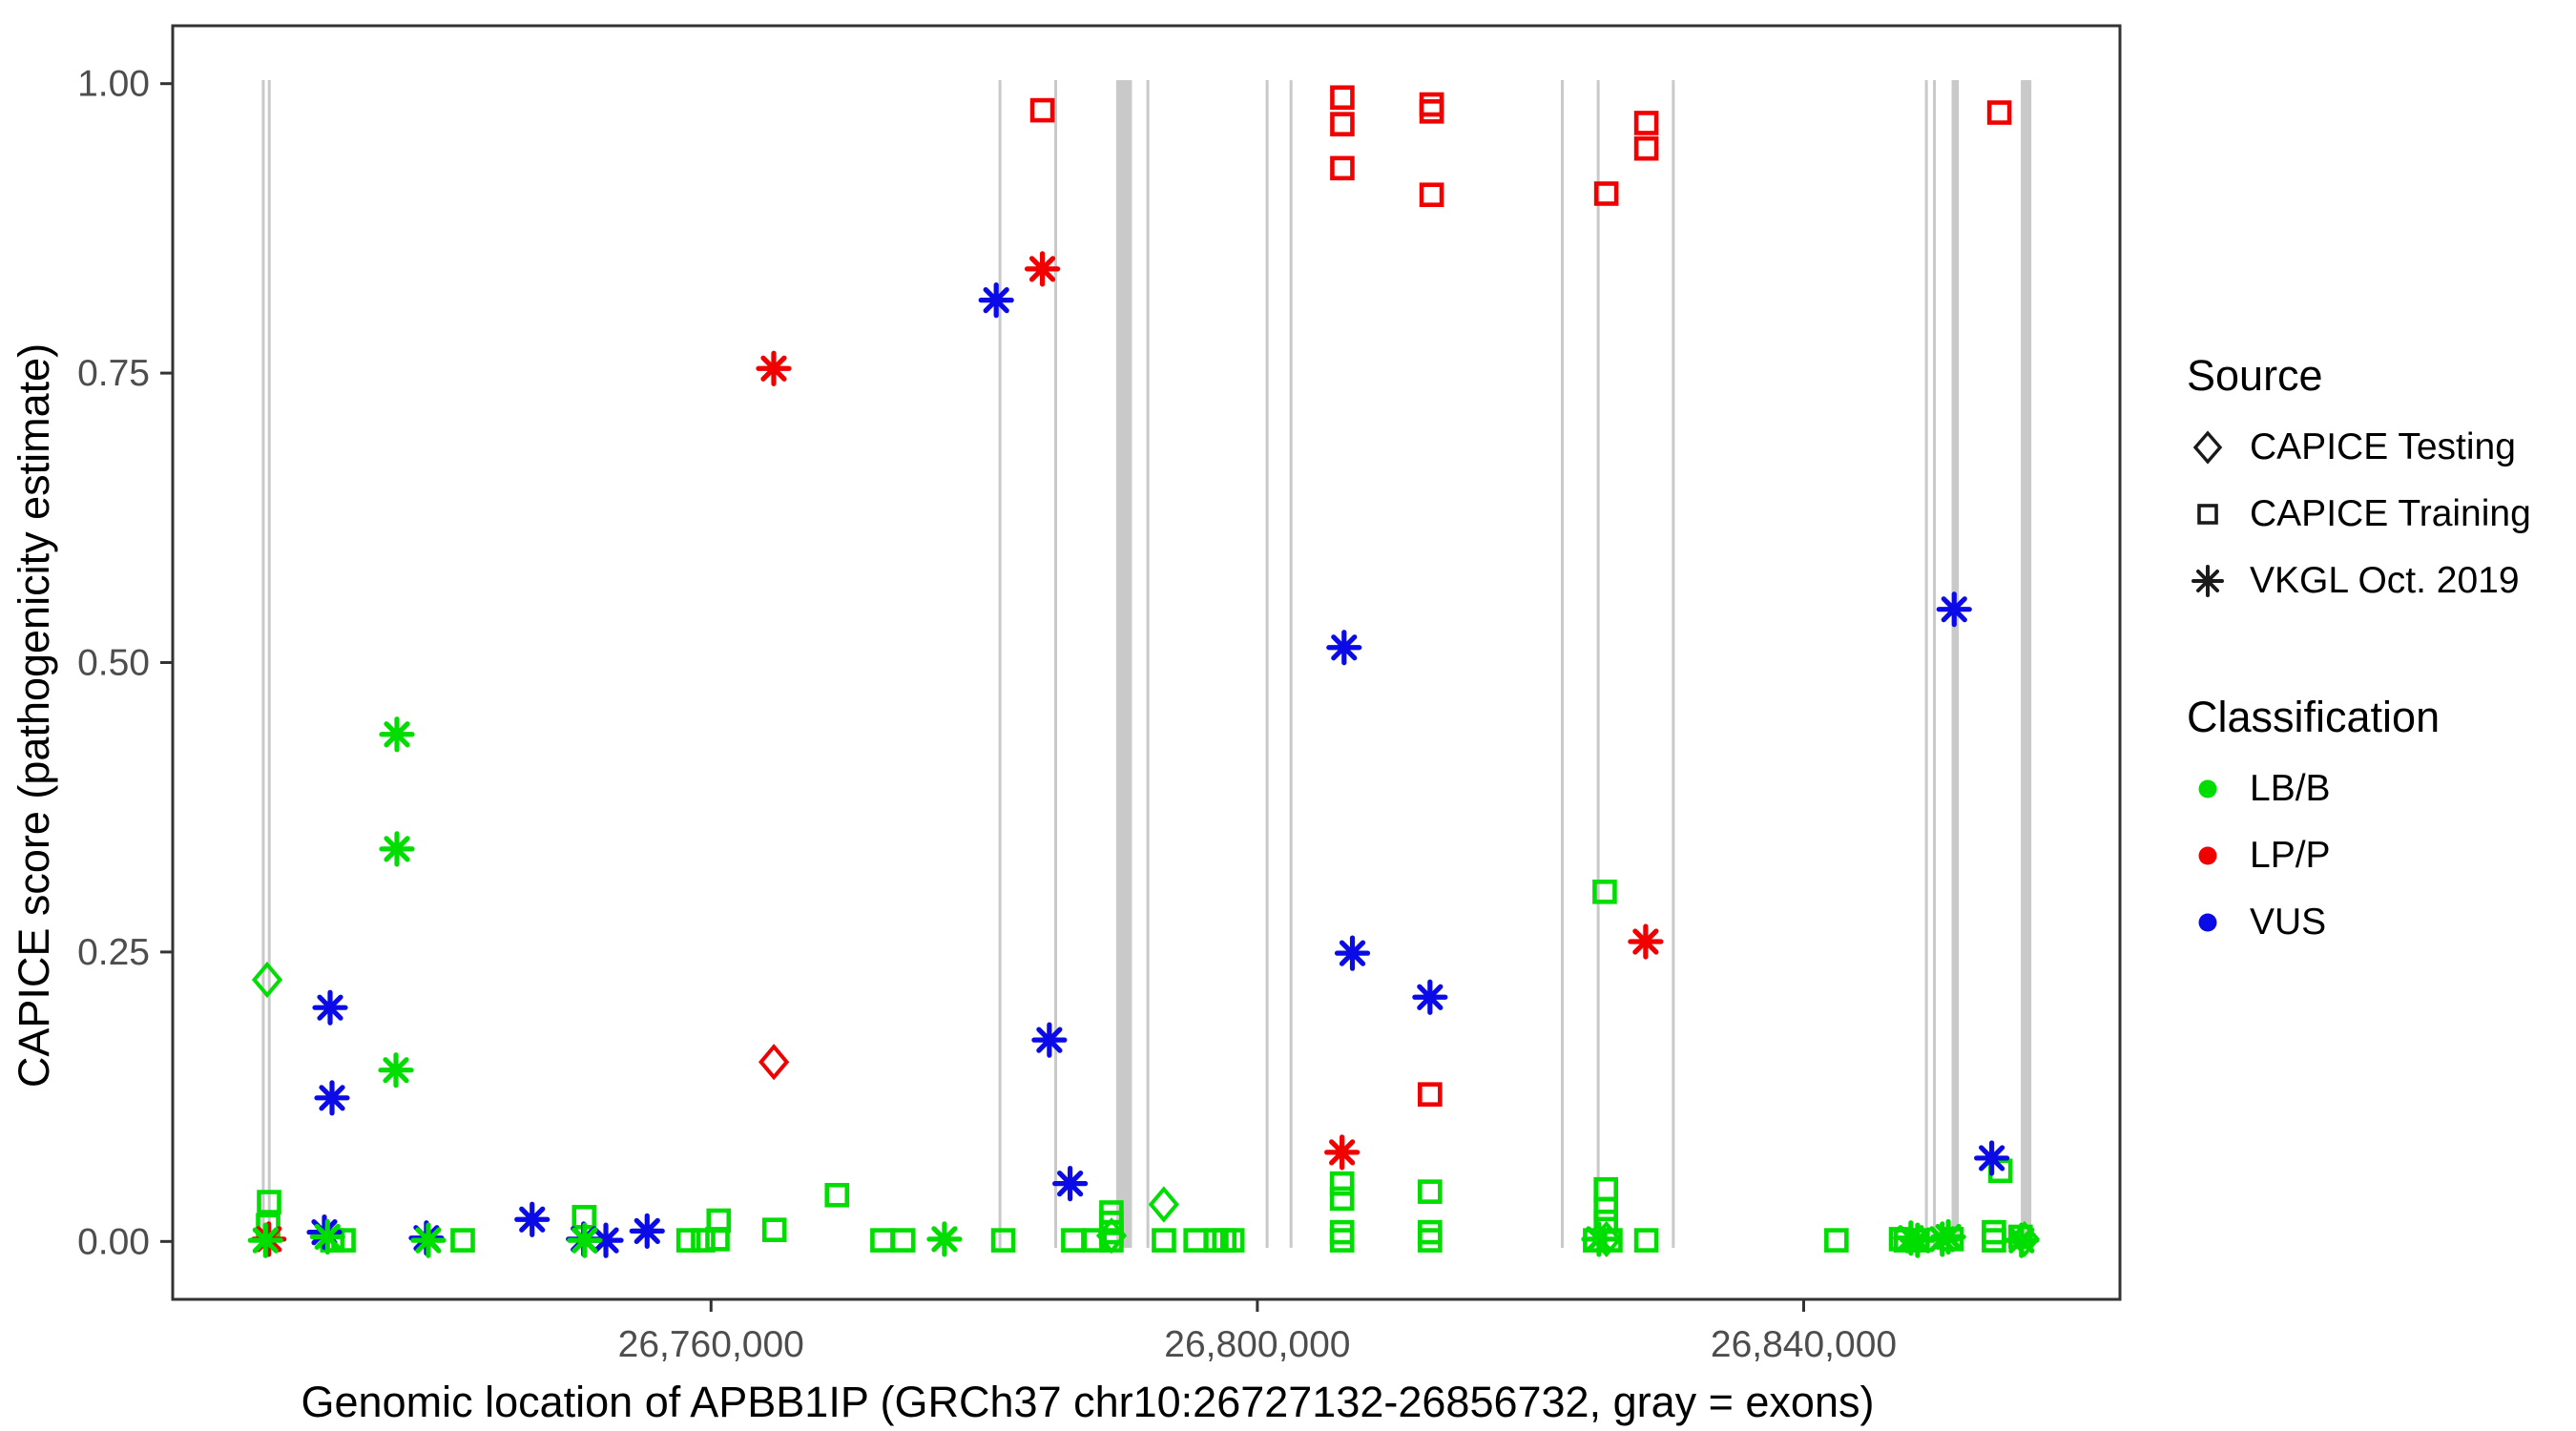 Image resolution: width=2576 pixels, height=1431 pixels. What do you see at coordinates (2383, 446) in the screenshot?
I see `legend-item-label: CAPICE Testing` at bounding box center [2383, 446].